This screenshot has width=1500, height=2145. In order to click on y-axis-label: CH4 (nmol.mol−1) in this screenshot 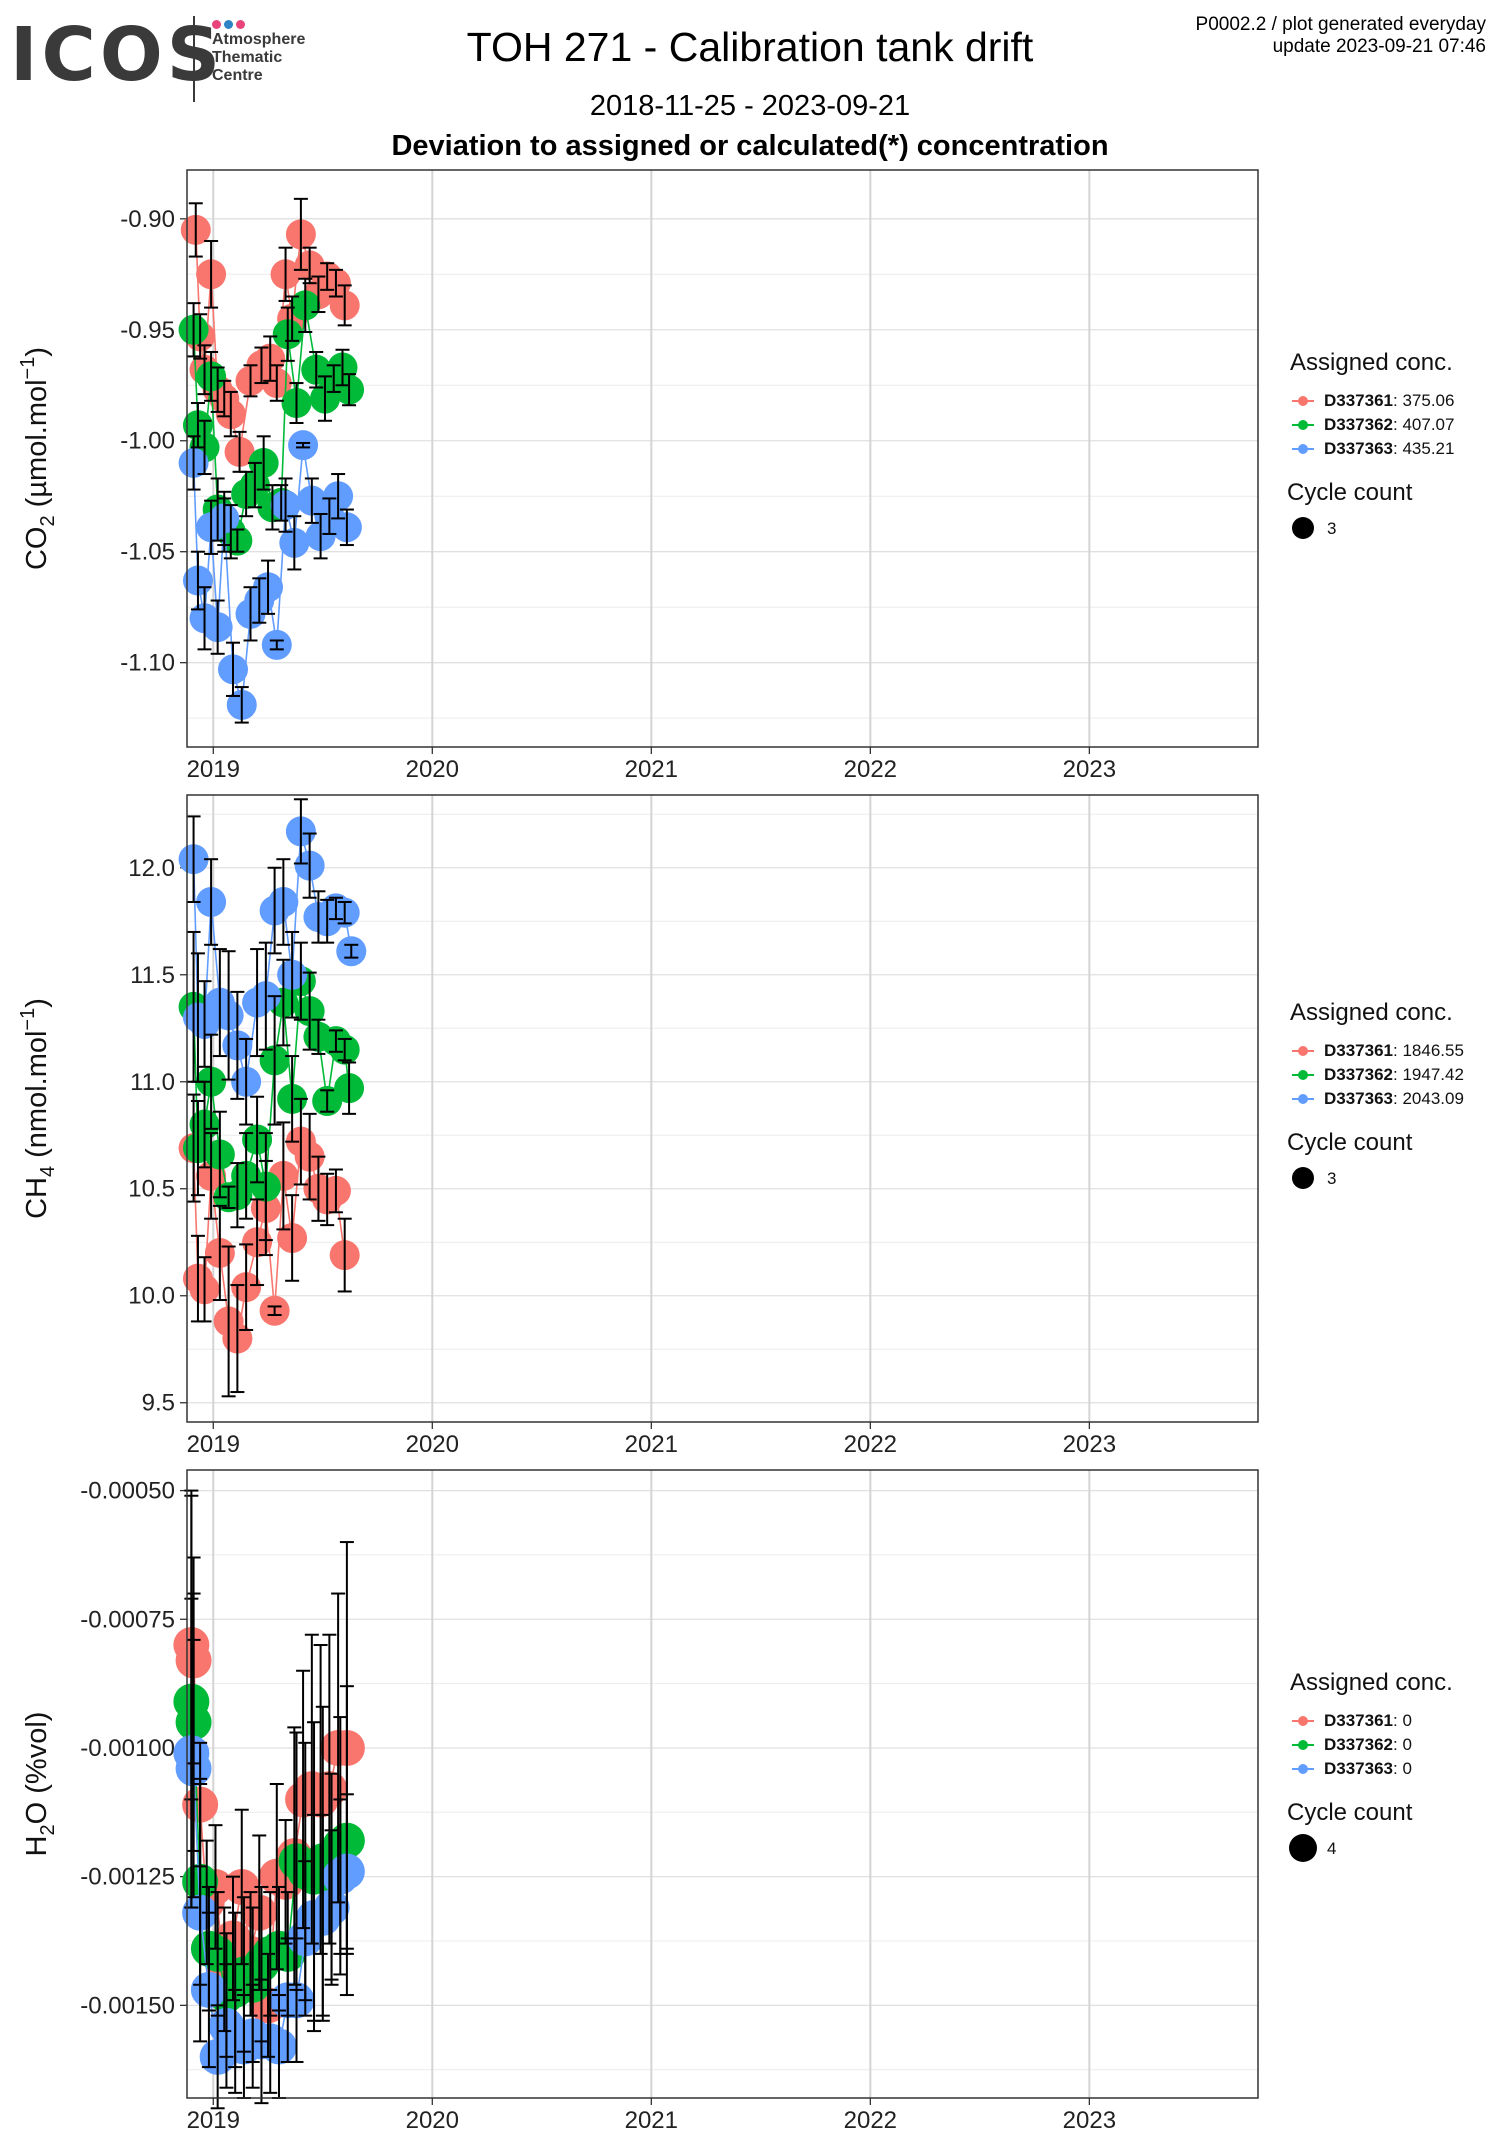, I will do `click(38, 1108)`.